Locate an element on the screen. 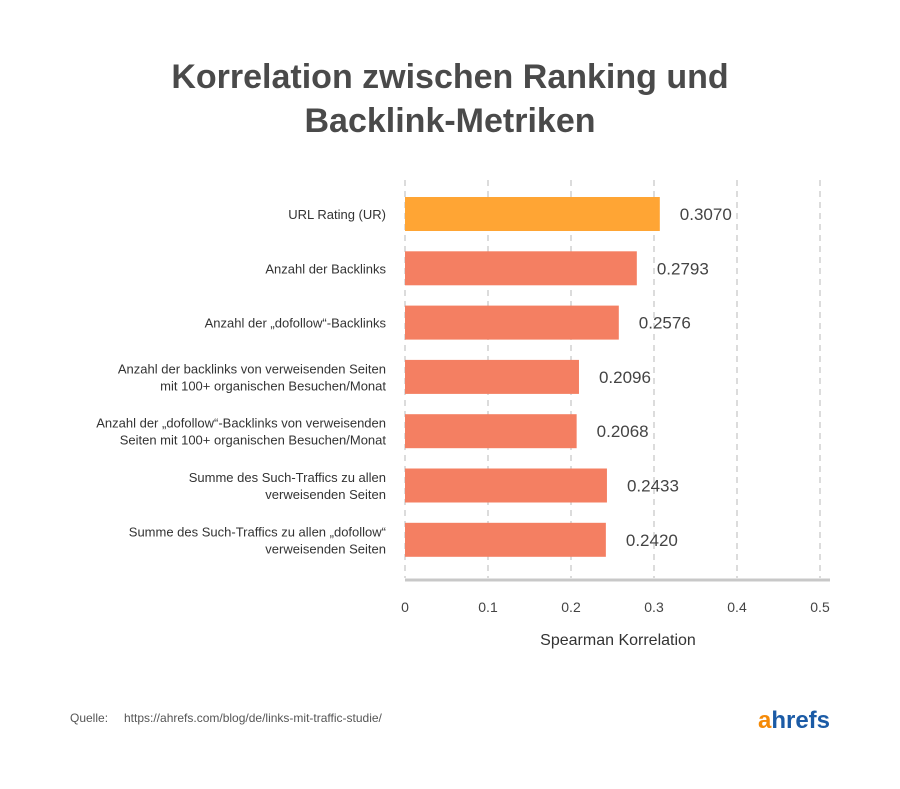  chart-title-line: Korrelation zwischen Ranking und is located at coordinates (449, 77).